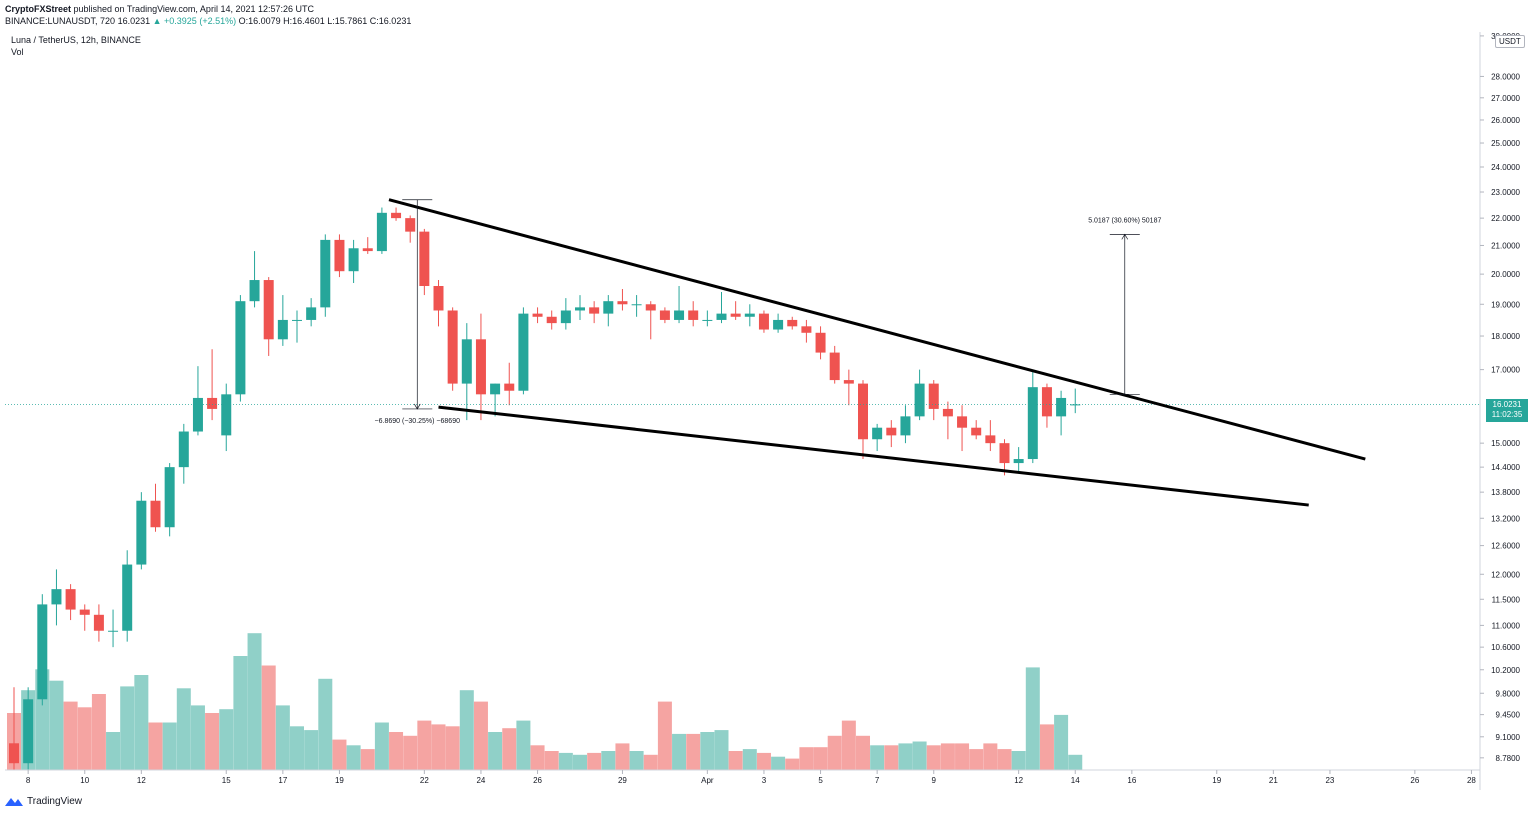 The width and height of the screenshot is (1536, 814). Describe the element at coordinates (1505, 546) in the screenshot. I see `price-tick-label: 12.6000` at that location.